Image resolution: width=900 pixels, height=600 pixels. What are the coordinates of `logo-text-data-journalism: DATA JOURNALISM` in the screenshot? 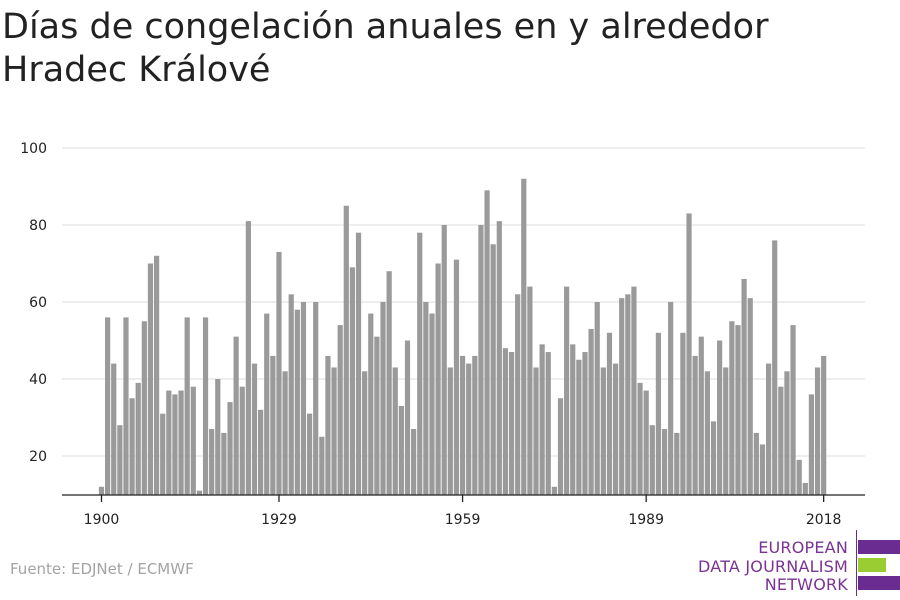 It's located at (773, 566).